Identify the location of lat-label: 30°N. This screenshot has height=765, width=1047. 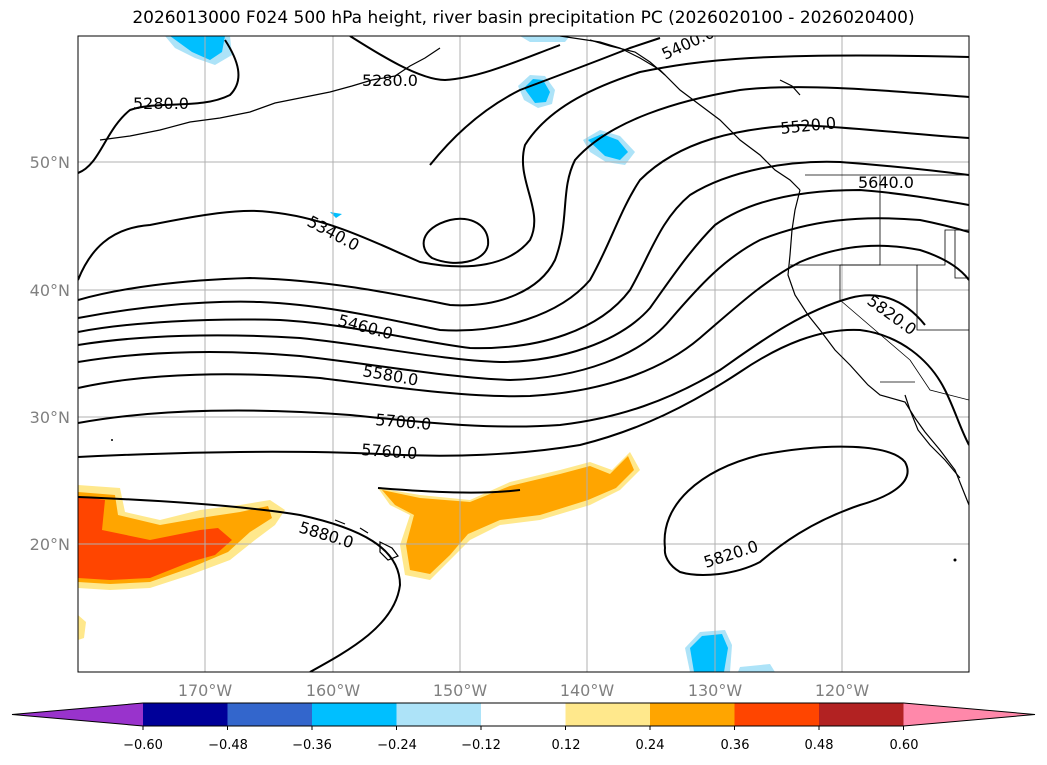
(50, 417).